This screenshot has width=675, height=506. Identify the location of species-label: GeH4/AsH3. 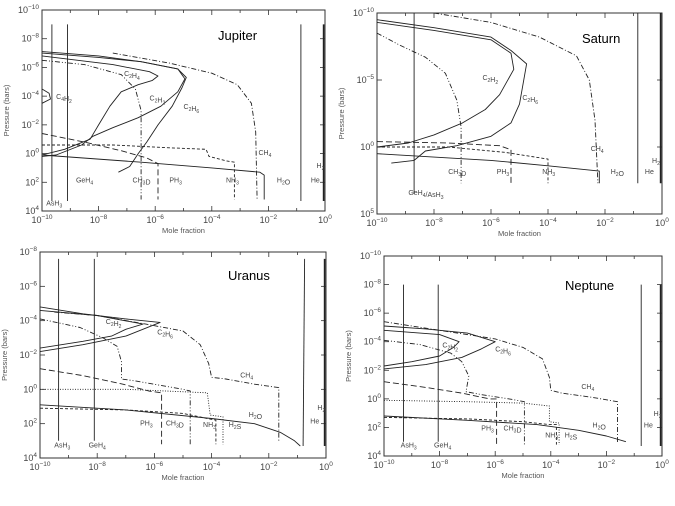
(425, 195).